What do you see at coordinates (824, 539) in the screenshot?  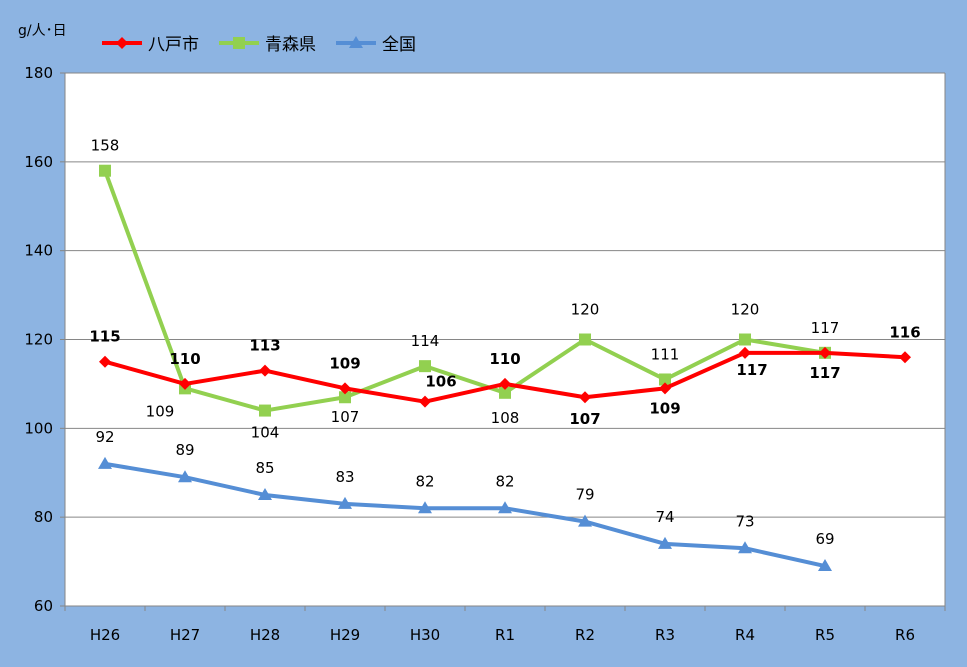 I see `series-2-label-R5: 69` at bounding box center [824, 539].